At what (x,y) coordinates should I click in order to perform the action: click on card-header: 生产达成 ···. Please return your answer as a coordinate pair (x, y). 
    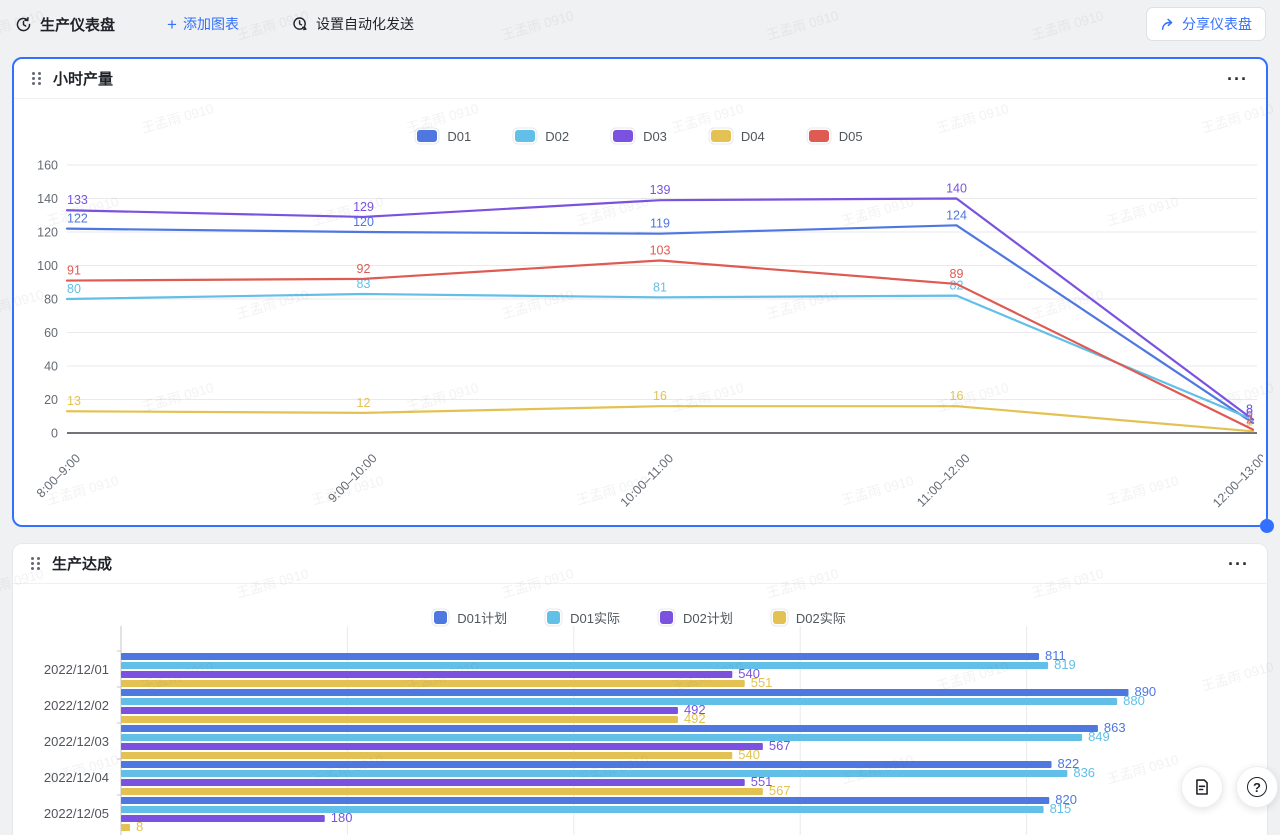
    Looking at the image, I should click on (640, 564).